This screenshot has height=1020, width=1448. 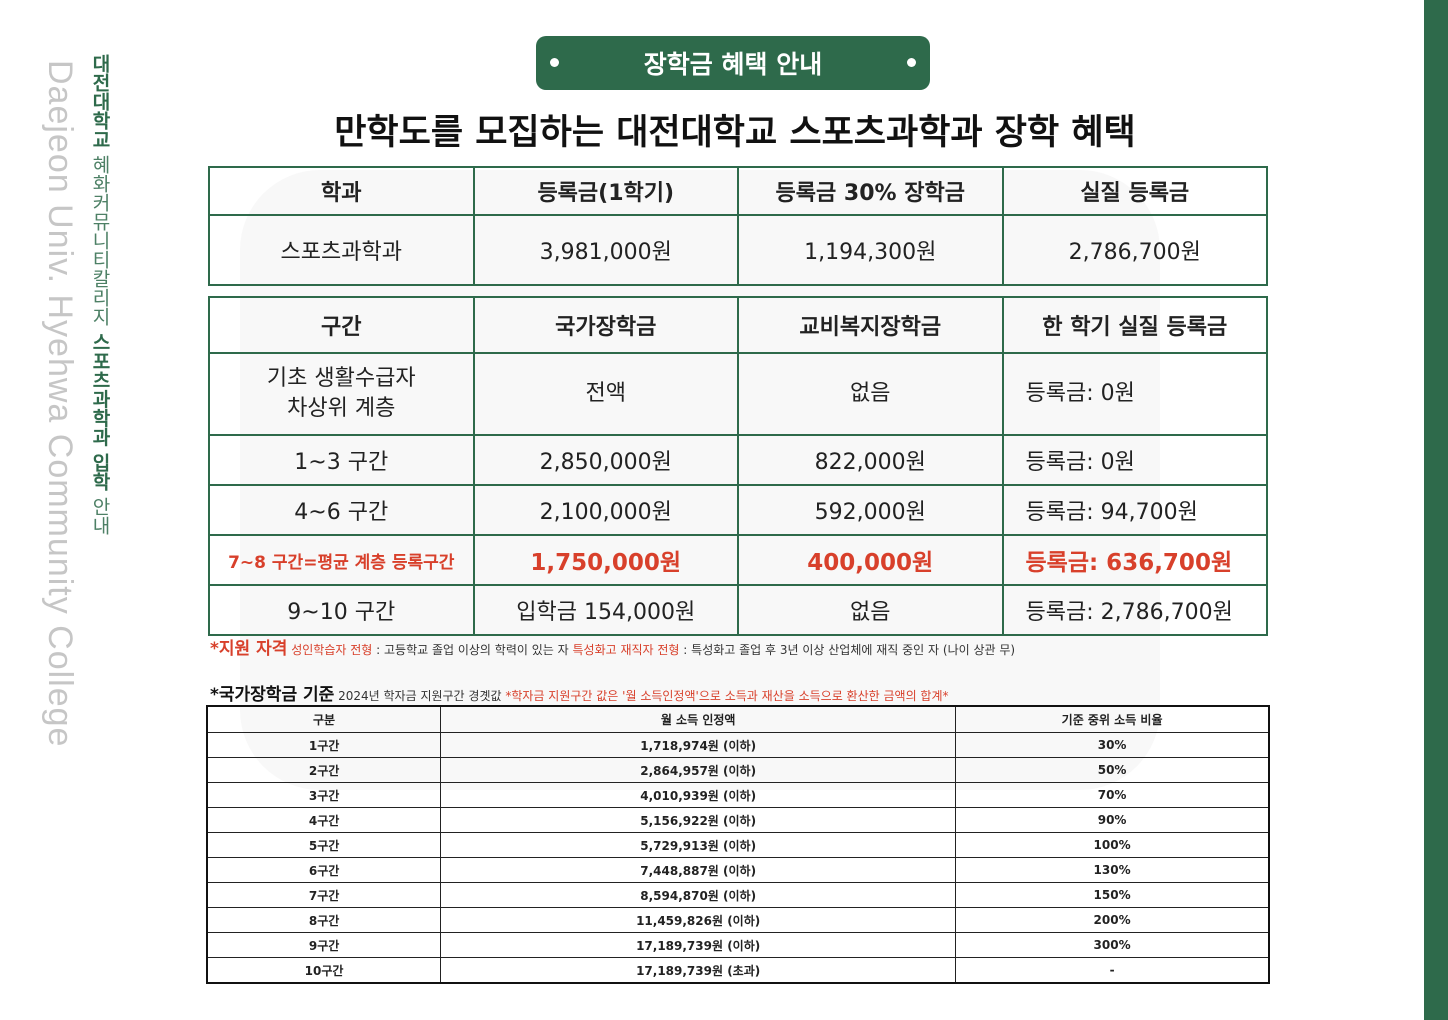 What do you see at coordinates (1112, 870) in the screenshot?
I see `table-cell: 130%` at bounding box center [1112, 870].